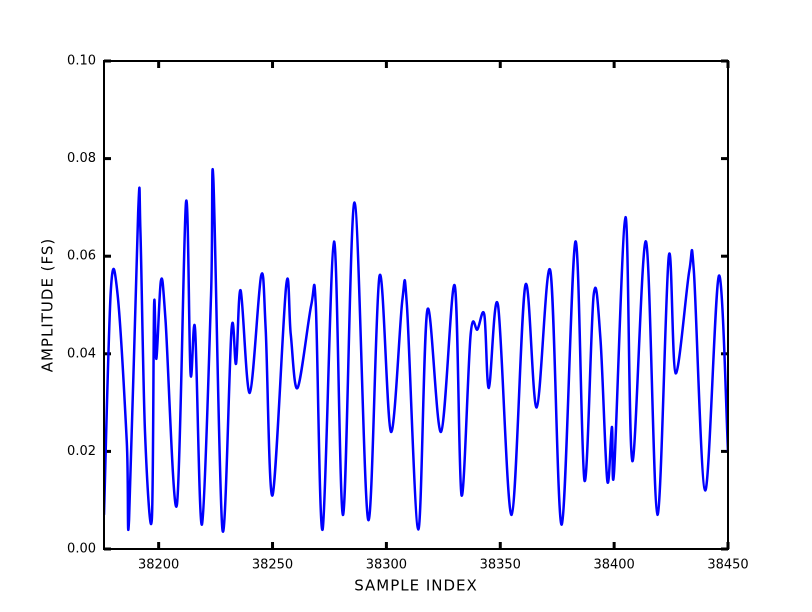 The width and height of the screenshot is (812, 612). What do you see at coordinates (81, 158) in the screenshot?
I see `y-tick-label: 0.08` at bounding box center [81, 158].